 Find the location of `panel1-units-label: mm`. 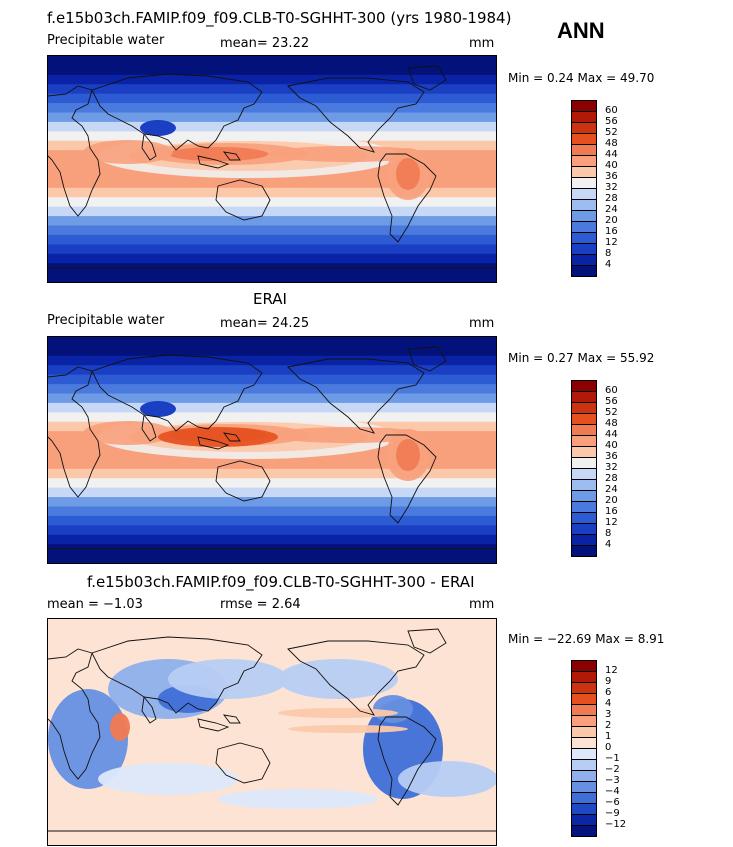

panel1-units-label: mm is located at coordinates (482, 43).